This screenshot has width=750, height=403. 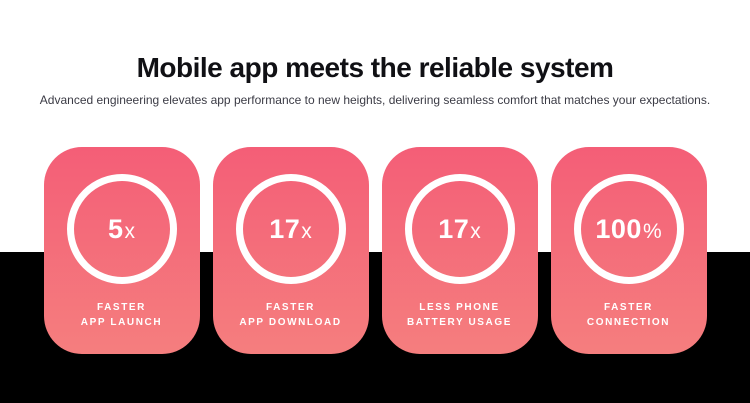 I want to click on stat-text: 100 %, so click(x=628, y=229).